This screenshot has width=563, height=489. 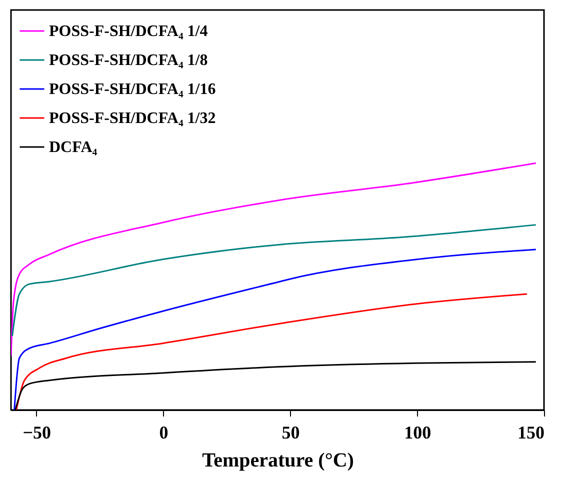 What do you see at coordinates (132, 89) in the screenshot?
I see `legend-label: POSS-F-SH/DCFA₄ 1/16` at bounding box center [132, 89].